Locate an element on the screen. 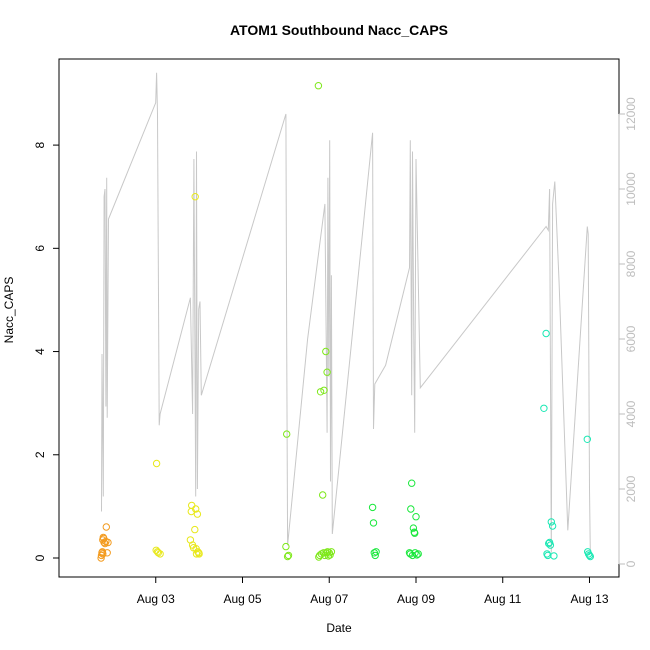 The width and height of the screenshot is (650, 650). y-axis: 0 2 4 6 8 is located at coordinates (46, 351).